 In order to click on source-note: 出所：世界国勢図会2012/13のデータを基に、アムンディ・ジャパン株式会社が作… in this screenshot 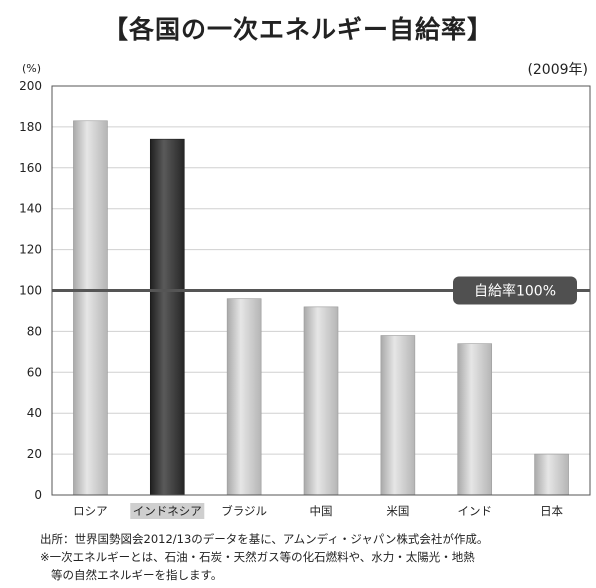, I will do `click(264, 539)`.